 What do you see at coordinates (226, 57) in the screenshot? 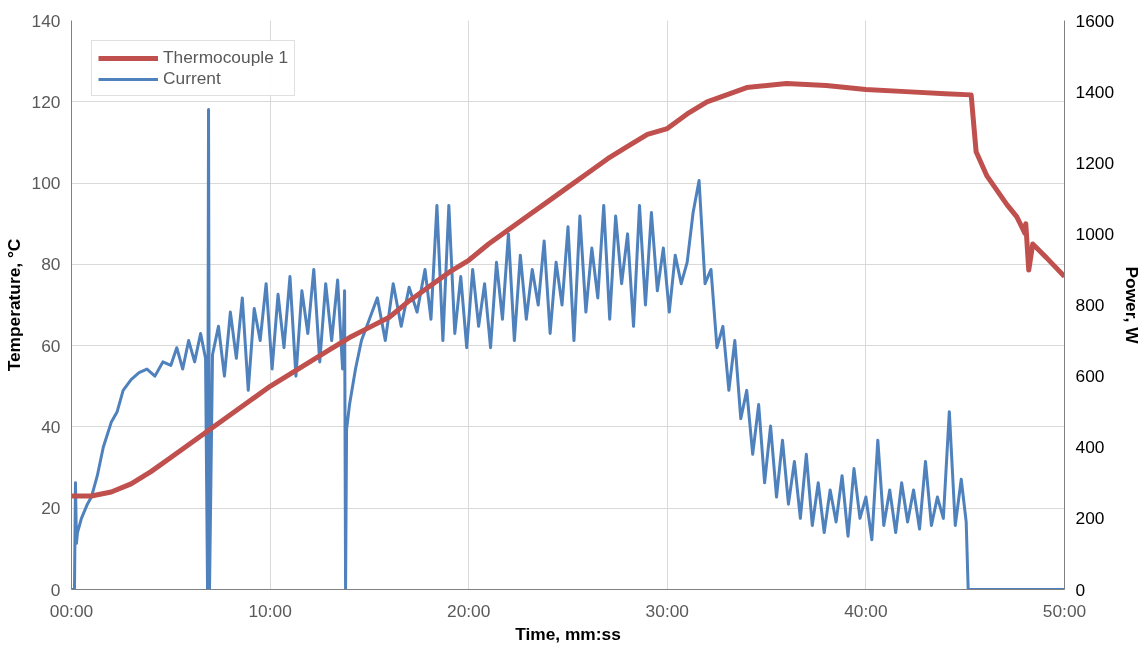
I see `legend-label: Thermocouple 1` at bounding box center [226, 57].